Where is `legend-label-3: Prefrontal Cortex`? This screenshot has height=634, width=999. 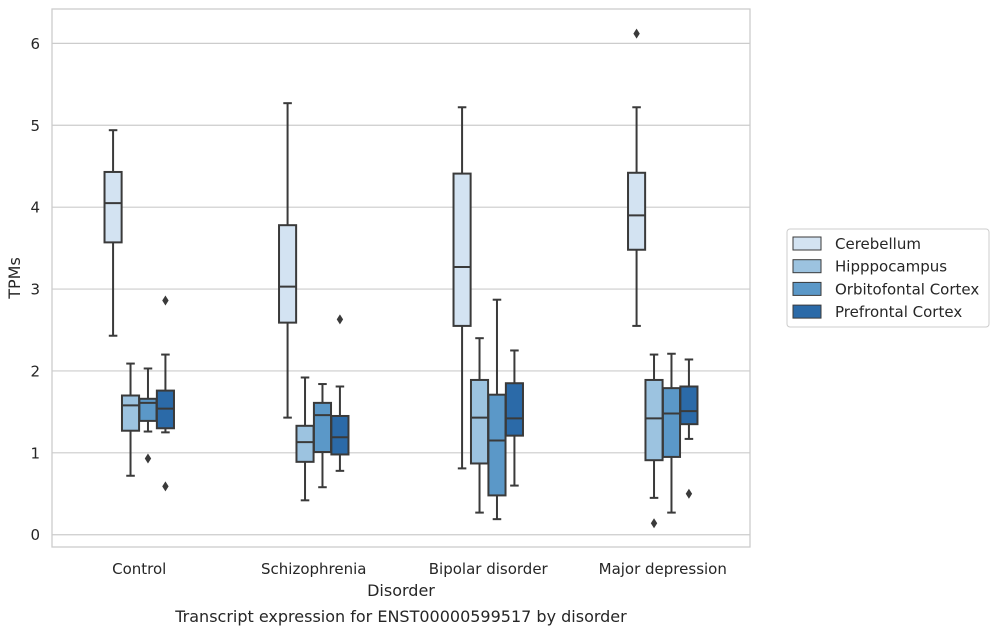
legend-label-3: Prefrontal Cortex is located at coordinates (898, 312).